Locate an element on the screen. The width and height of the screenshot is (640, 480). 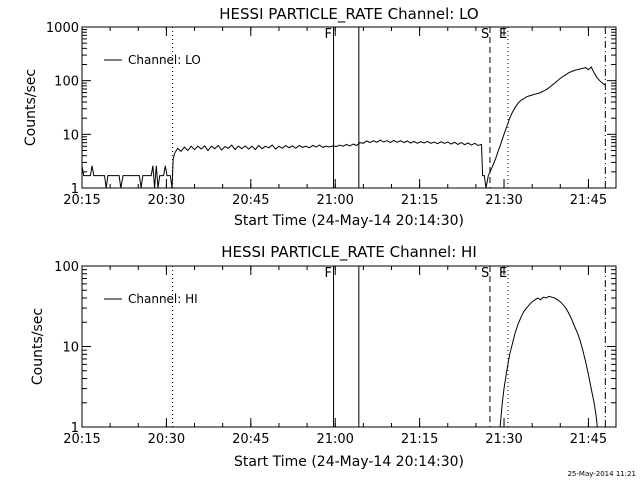
y-tick-label: 1000 is located at coordinates (62, 28).